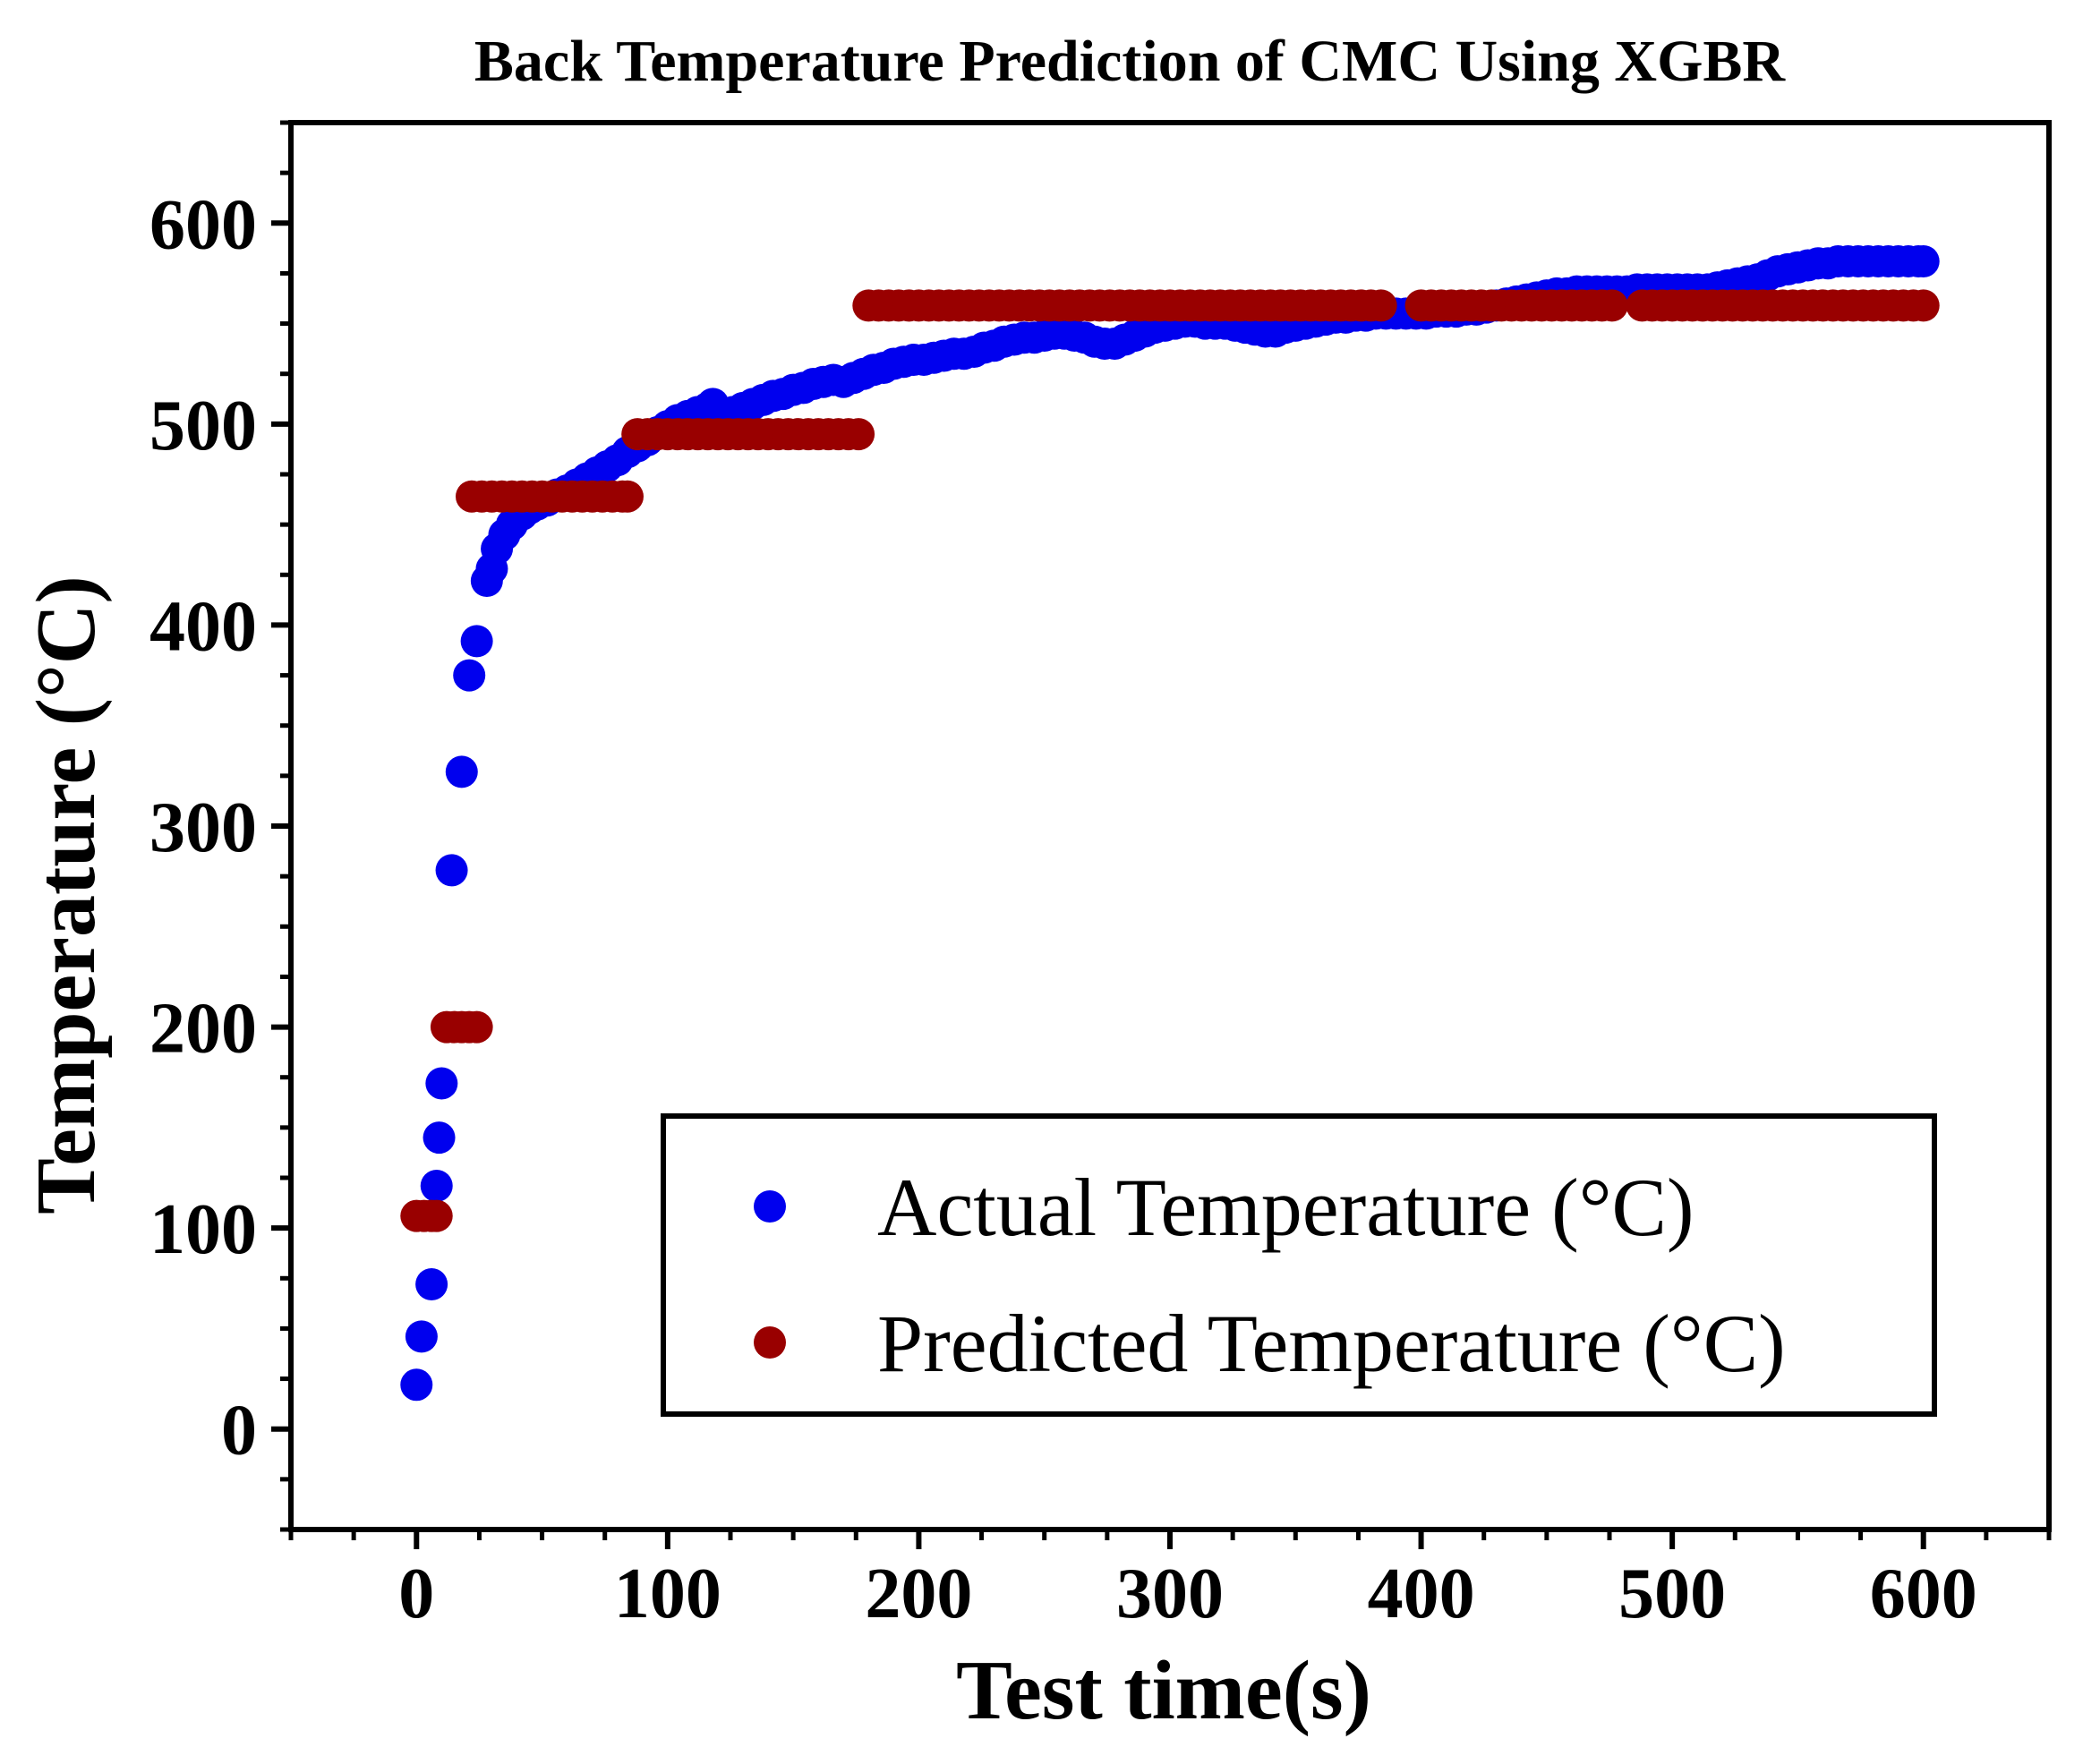  I want to click on legend-marker-actual, so click(770, 1206).